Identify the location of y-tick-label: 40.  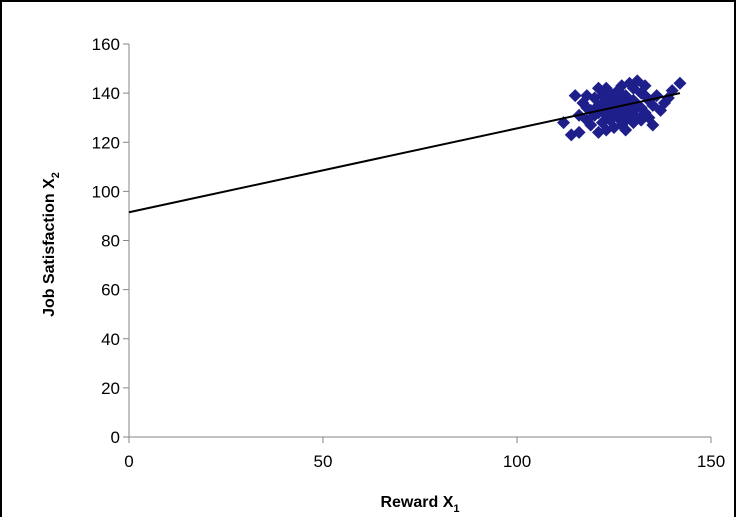
(110, 339).